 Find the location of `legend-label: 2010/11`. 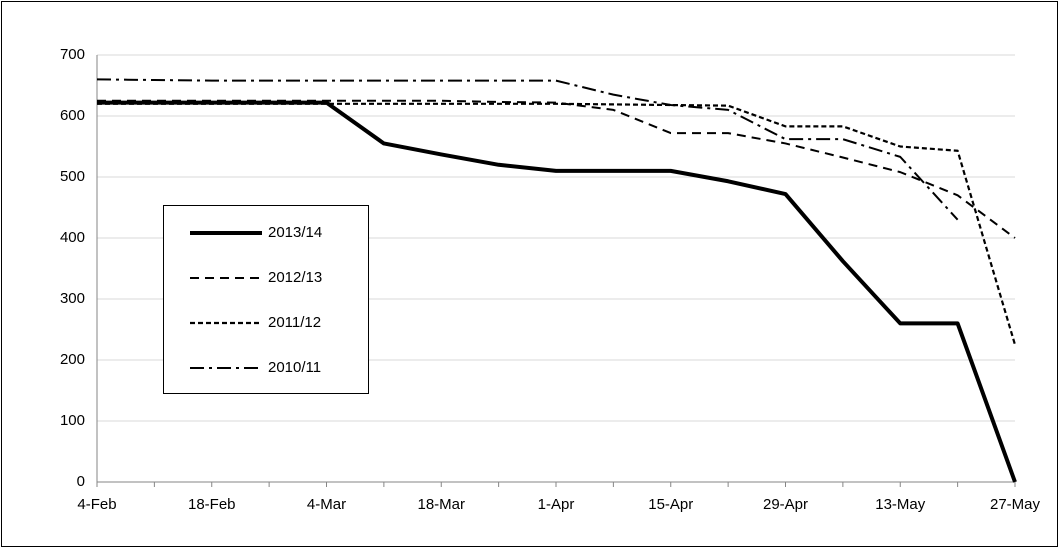

legend-label: 2010/11 is located at coordinates (294, 367).